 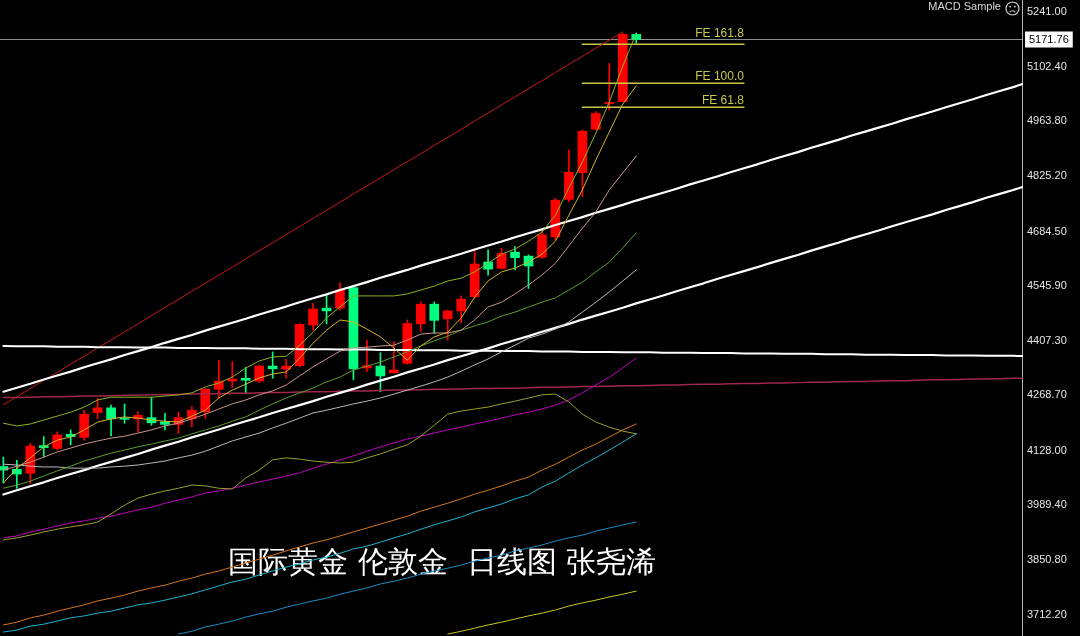 I want to click on y-tick-label: 4684.50, so click(x=1047, y=230).